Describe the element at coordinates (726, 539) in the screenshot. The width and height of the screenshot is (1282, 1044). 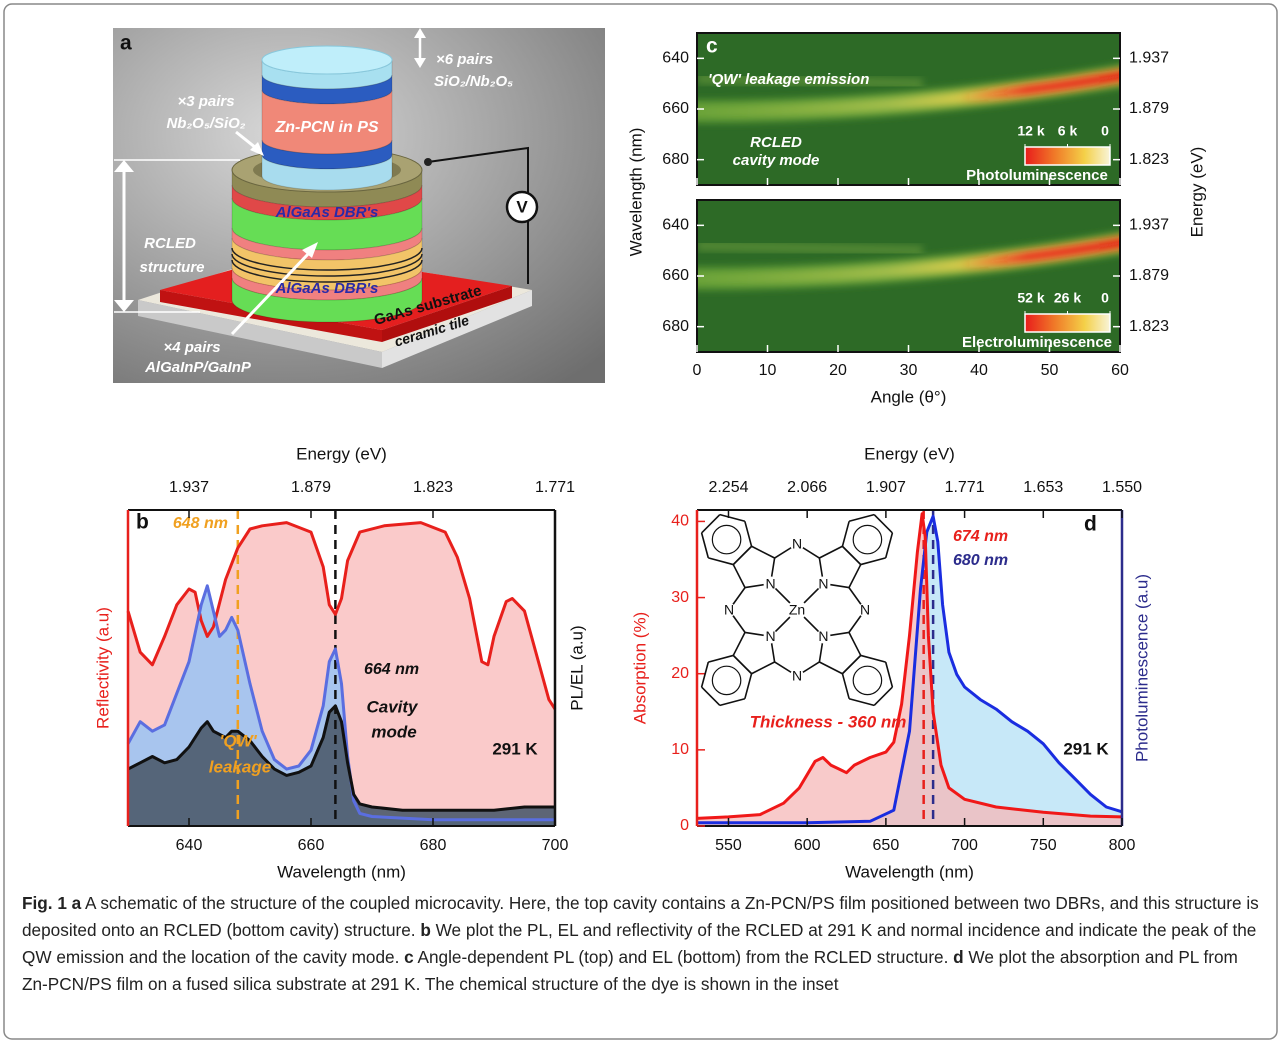
I see `aromatic-ring` at that location.